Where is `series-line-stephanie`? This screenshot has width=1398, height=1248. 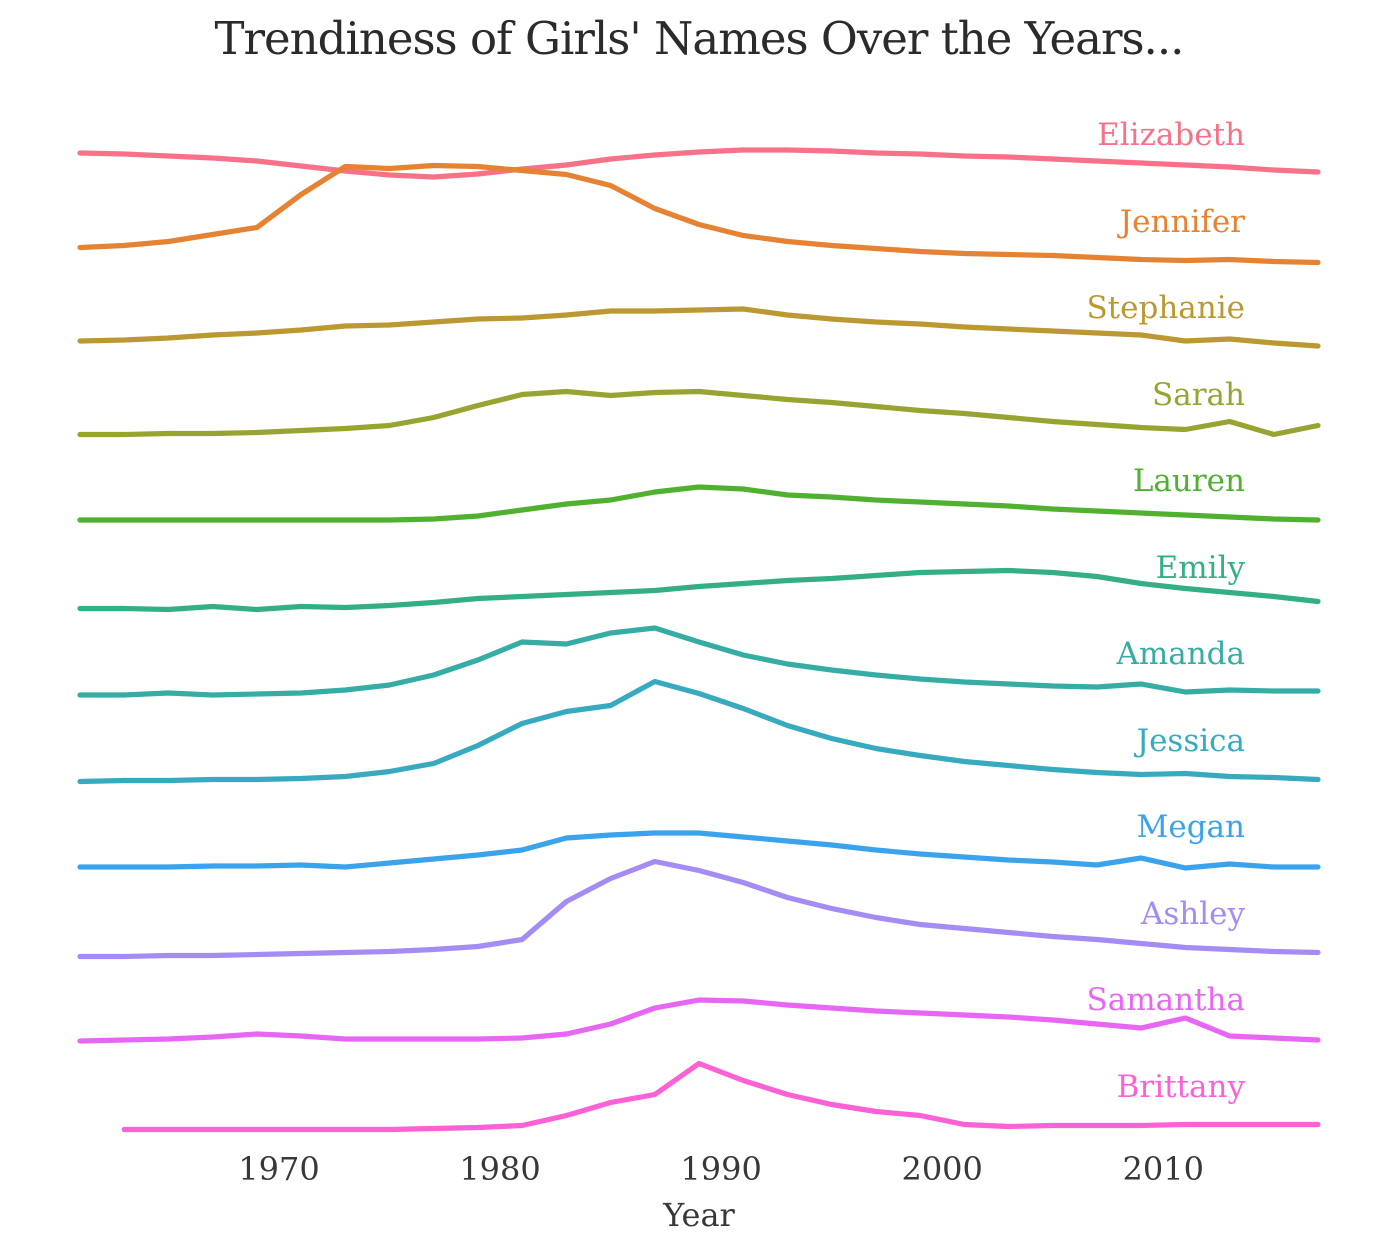
series-line-stephanie is located at coordinates (699, 327).